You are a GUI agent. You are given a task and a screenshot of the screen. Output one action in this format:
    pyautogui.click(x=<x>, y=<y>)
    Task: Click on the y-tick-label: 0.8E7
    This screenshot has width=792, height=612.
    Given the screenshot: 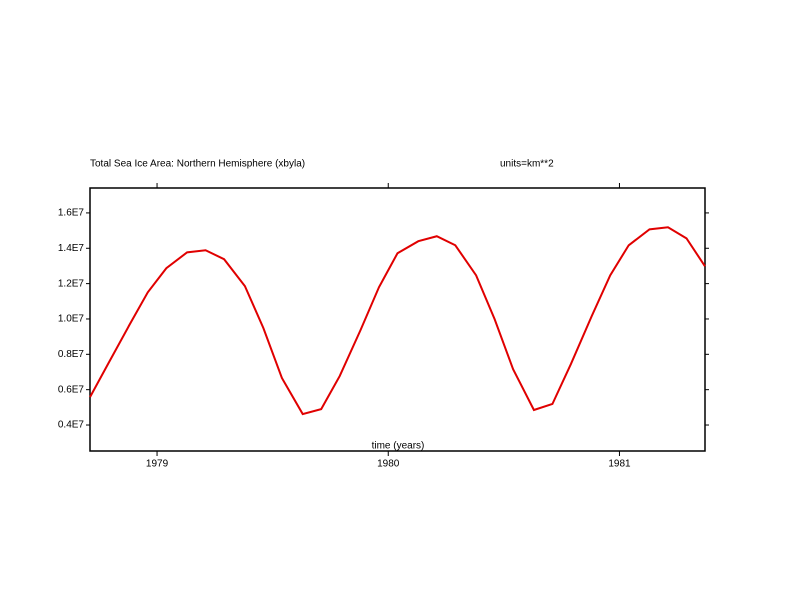 What is the action you would take?
    pyautogui.click(x=71, y=354)
    